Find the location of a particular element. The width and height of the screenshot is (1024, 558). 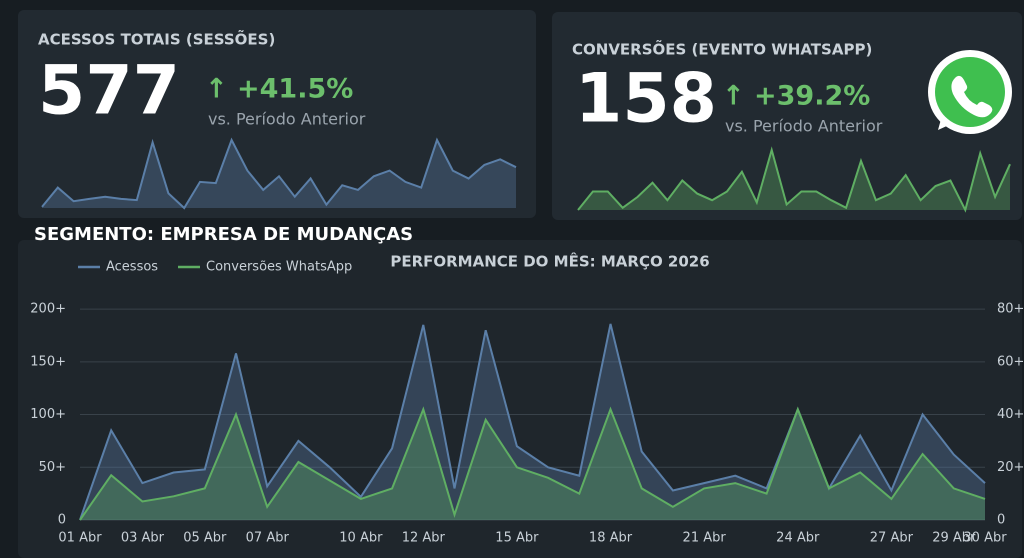

x-tick-label: 03 Abr is located at coordinates (143, 538).